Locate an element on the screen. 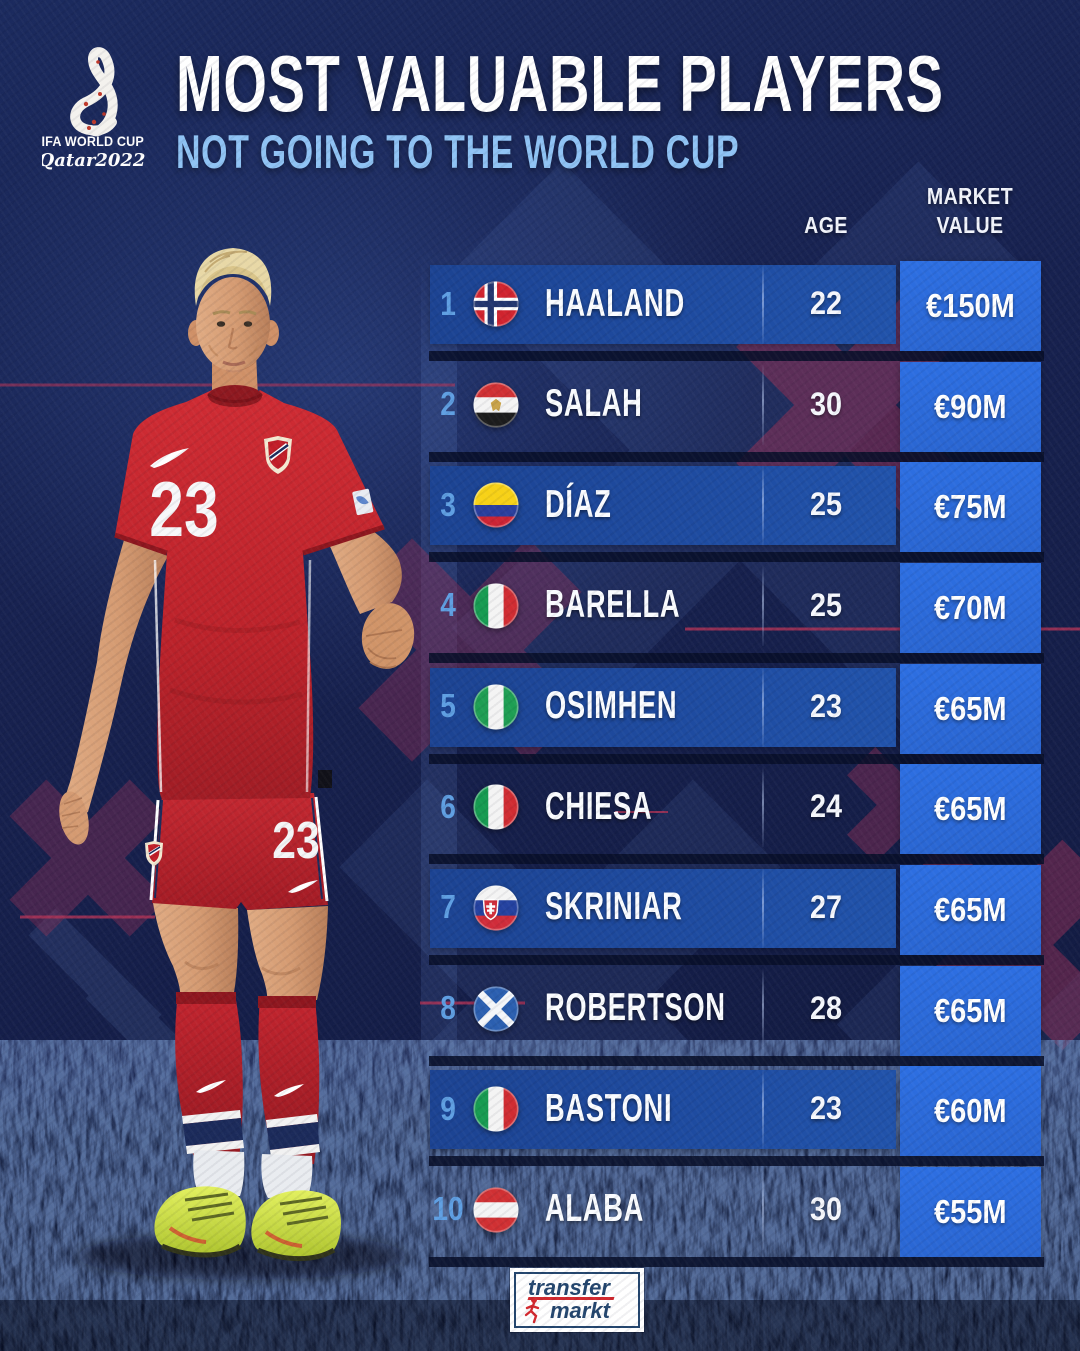 This screenshot has height=1351, width=1080. brand-word-markt: markt is located at coordinates (580, 1310).